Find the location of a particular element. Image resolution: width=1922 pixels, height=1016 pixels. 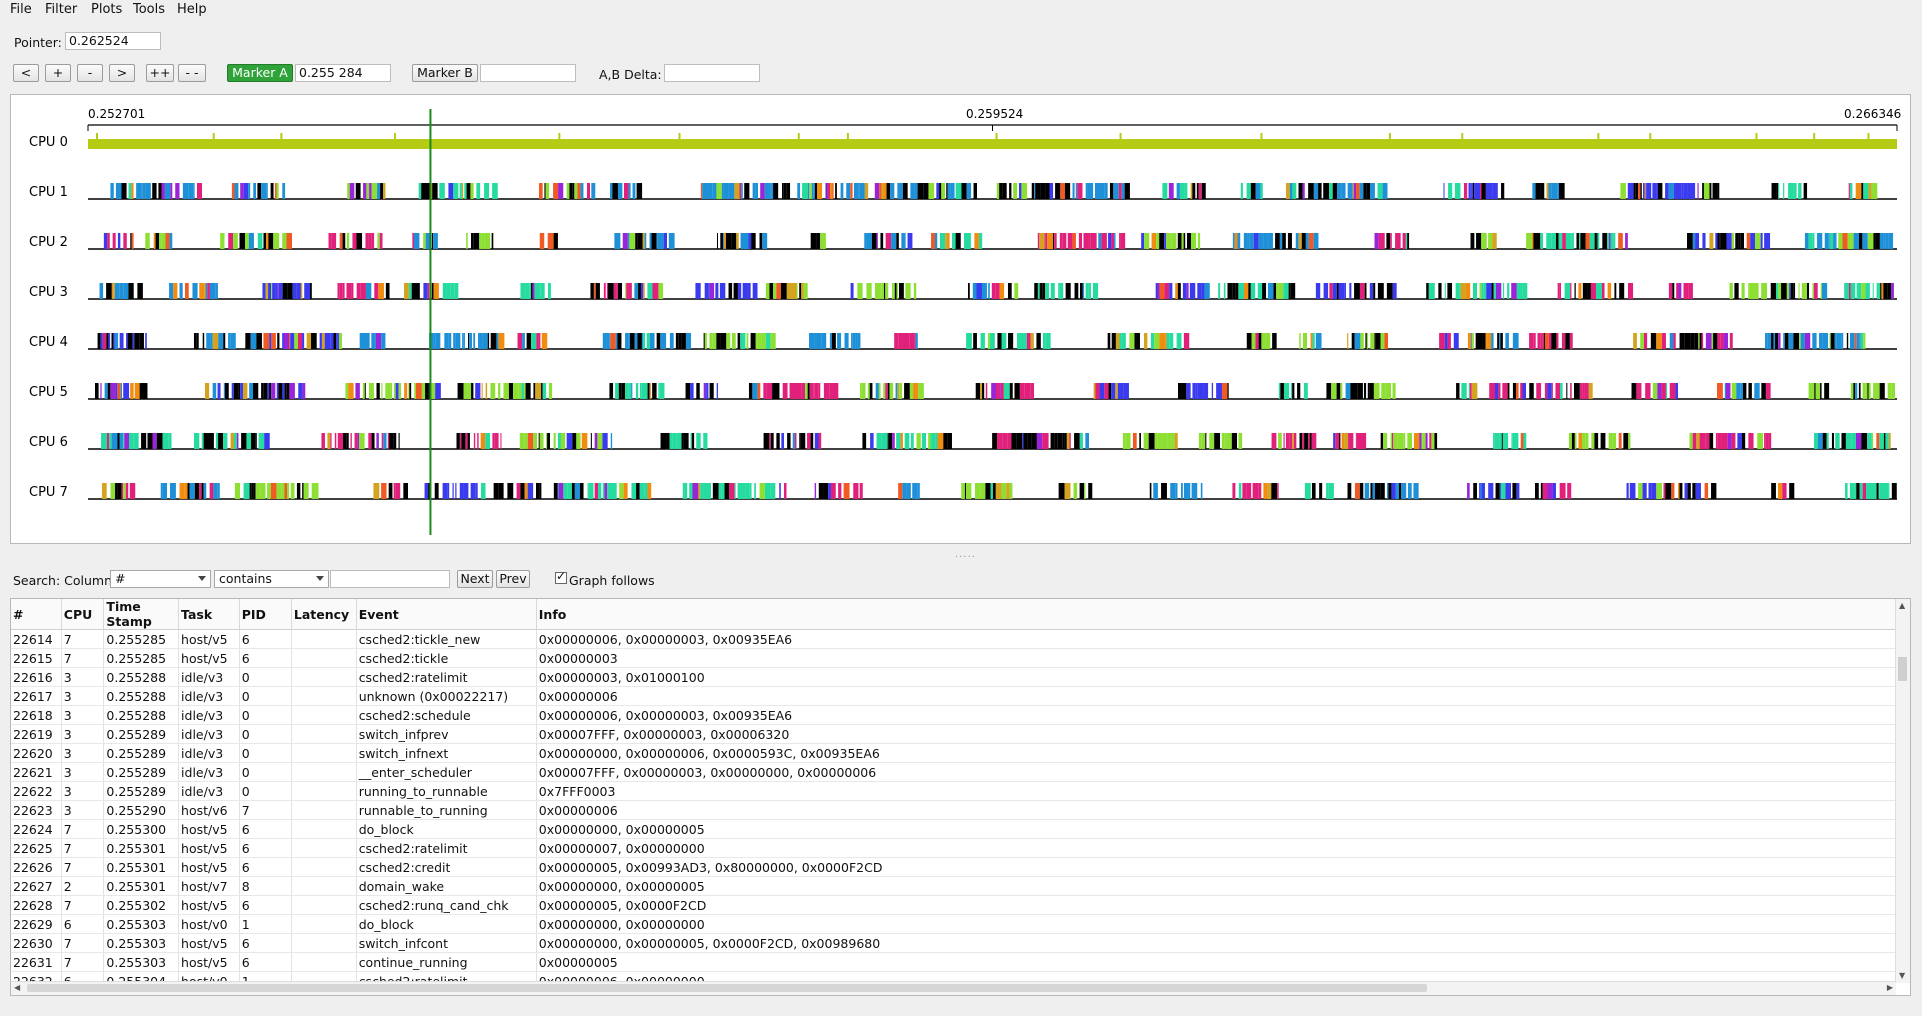

search-mode-select: contains is located at coordinates (271, 579).